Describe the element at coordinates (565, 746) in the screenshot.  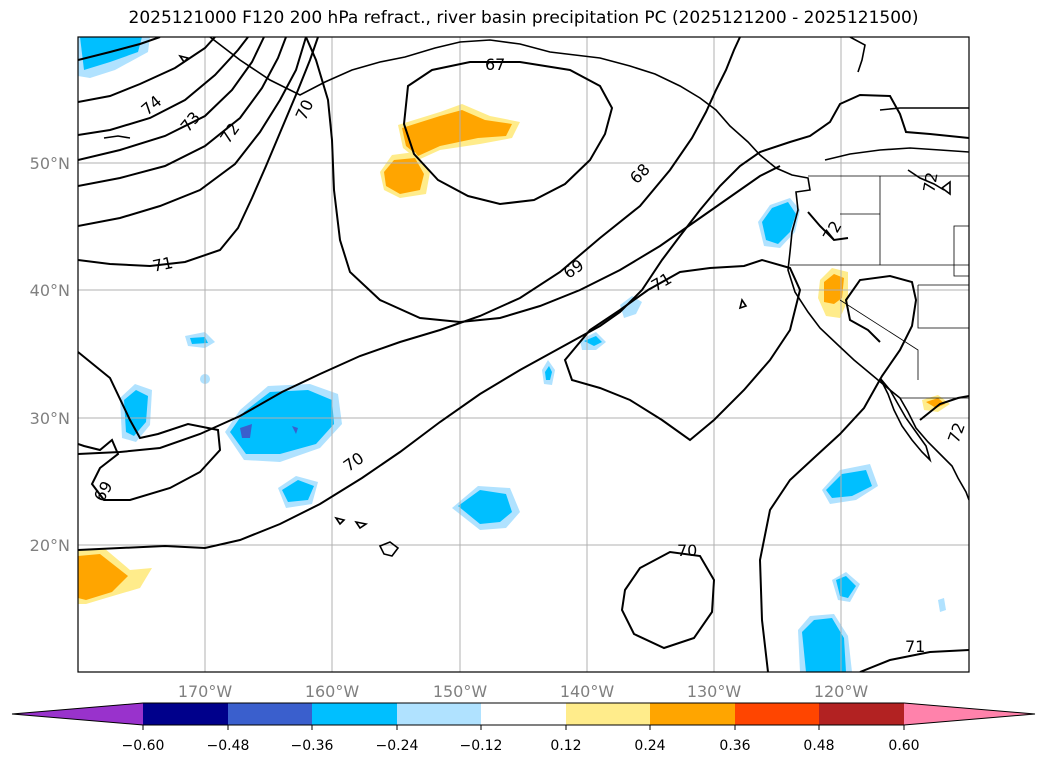
I see `colorbar-tick-label: 0.12` at that location.